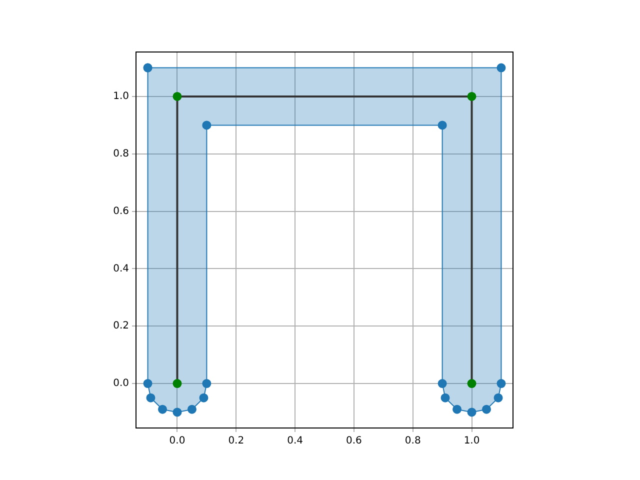 Image resolution: width=640 pixels, height=480 pixels. What do you see at coordinates (472, 441) in the screenshot?
I see `x-tick-label: 1.0` at bounding box center [472, 441].